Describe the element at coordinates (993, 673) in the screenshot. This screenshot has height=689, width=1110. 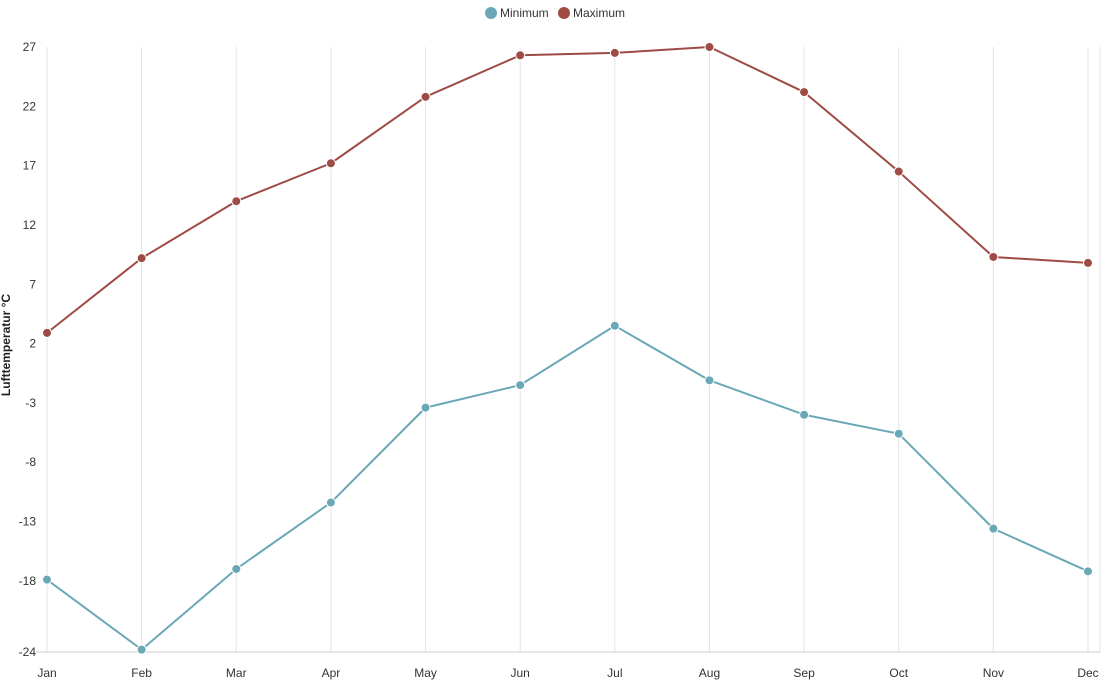
I see `x-tick-label: Nov` at that location.